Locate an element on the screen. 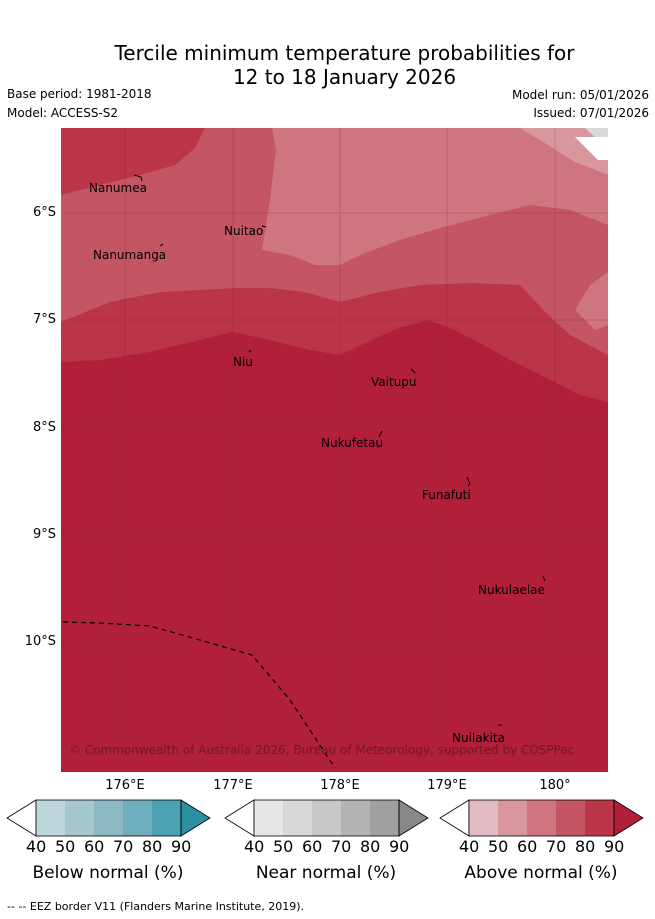  lon-label: 176°E is located at coordinates (125, 785).